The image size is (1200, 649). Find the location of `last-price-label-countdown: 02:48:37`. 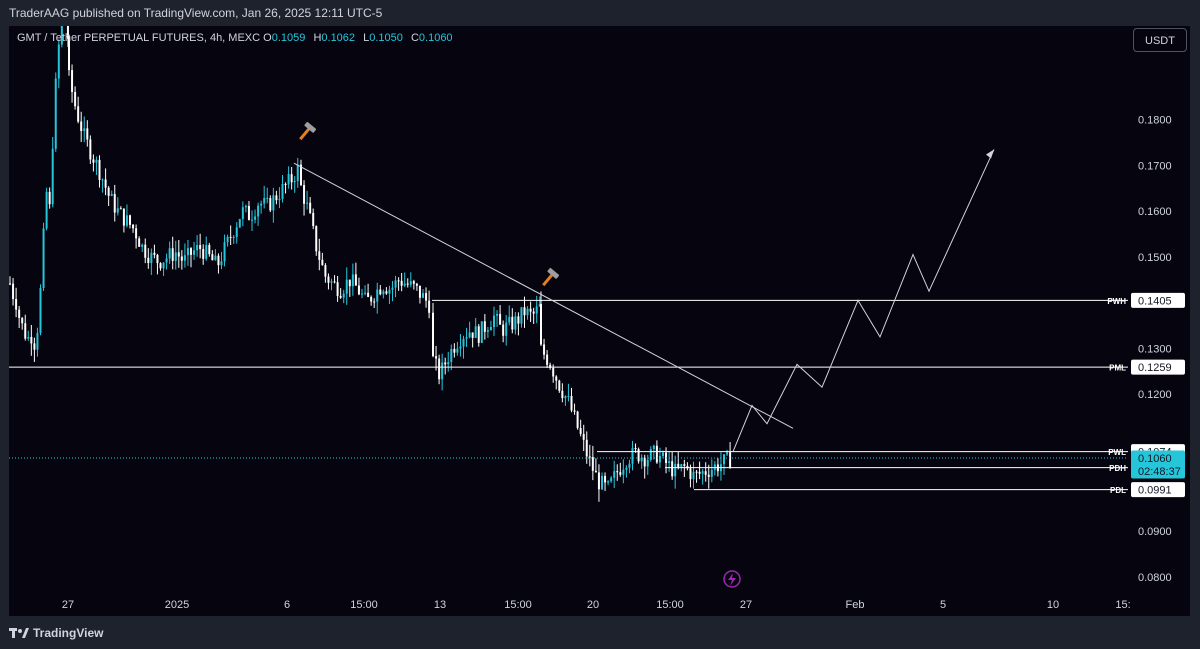

last-price-label-countdown: 02:48:37 is located at coordinates (1159, 472).